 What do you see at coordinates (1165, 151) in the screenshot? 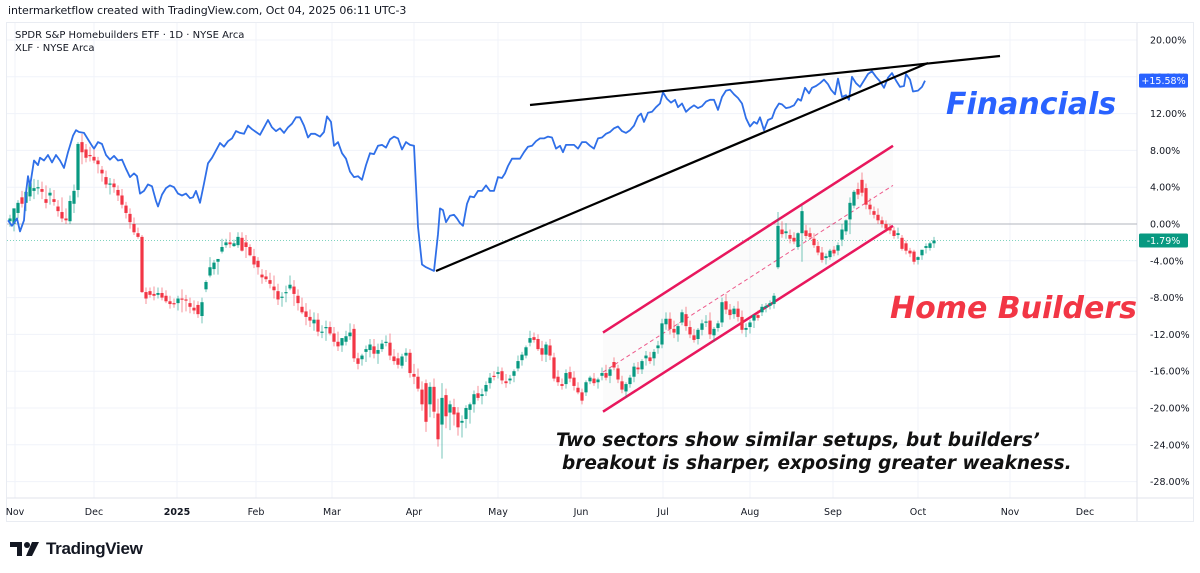
I see `y-tick-label: 8.00%` at bounding box center [1165, 151].